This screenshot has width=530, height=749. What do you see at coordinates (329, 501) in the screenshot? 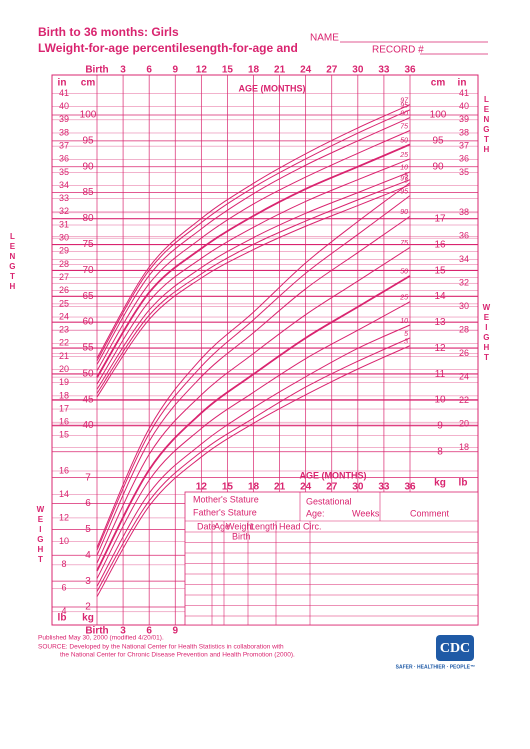
I see `gestational: Gestational` at bounding box center [329, 501].